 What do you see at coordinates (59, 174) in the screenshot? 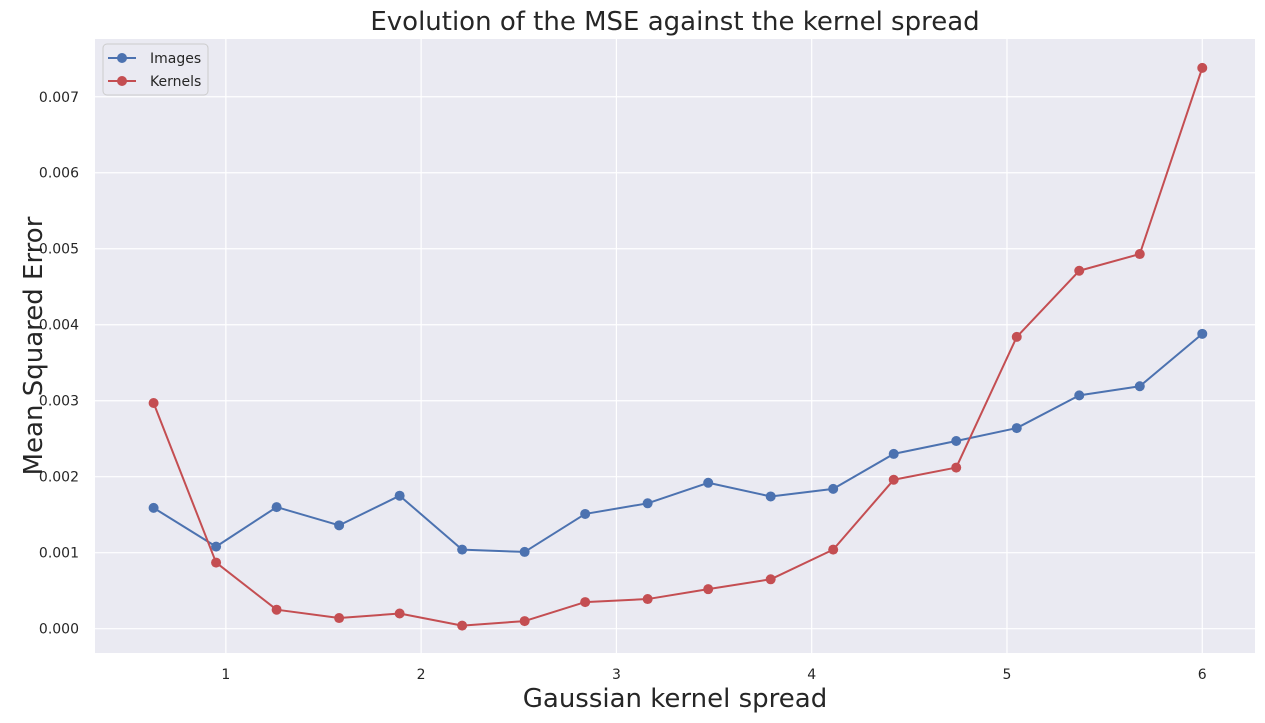
I see `y-tick-label: 0.006` at bounding box center [59, 174].